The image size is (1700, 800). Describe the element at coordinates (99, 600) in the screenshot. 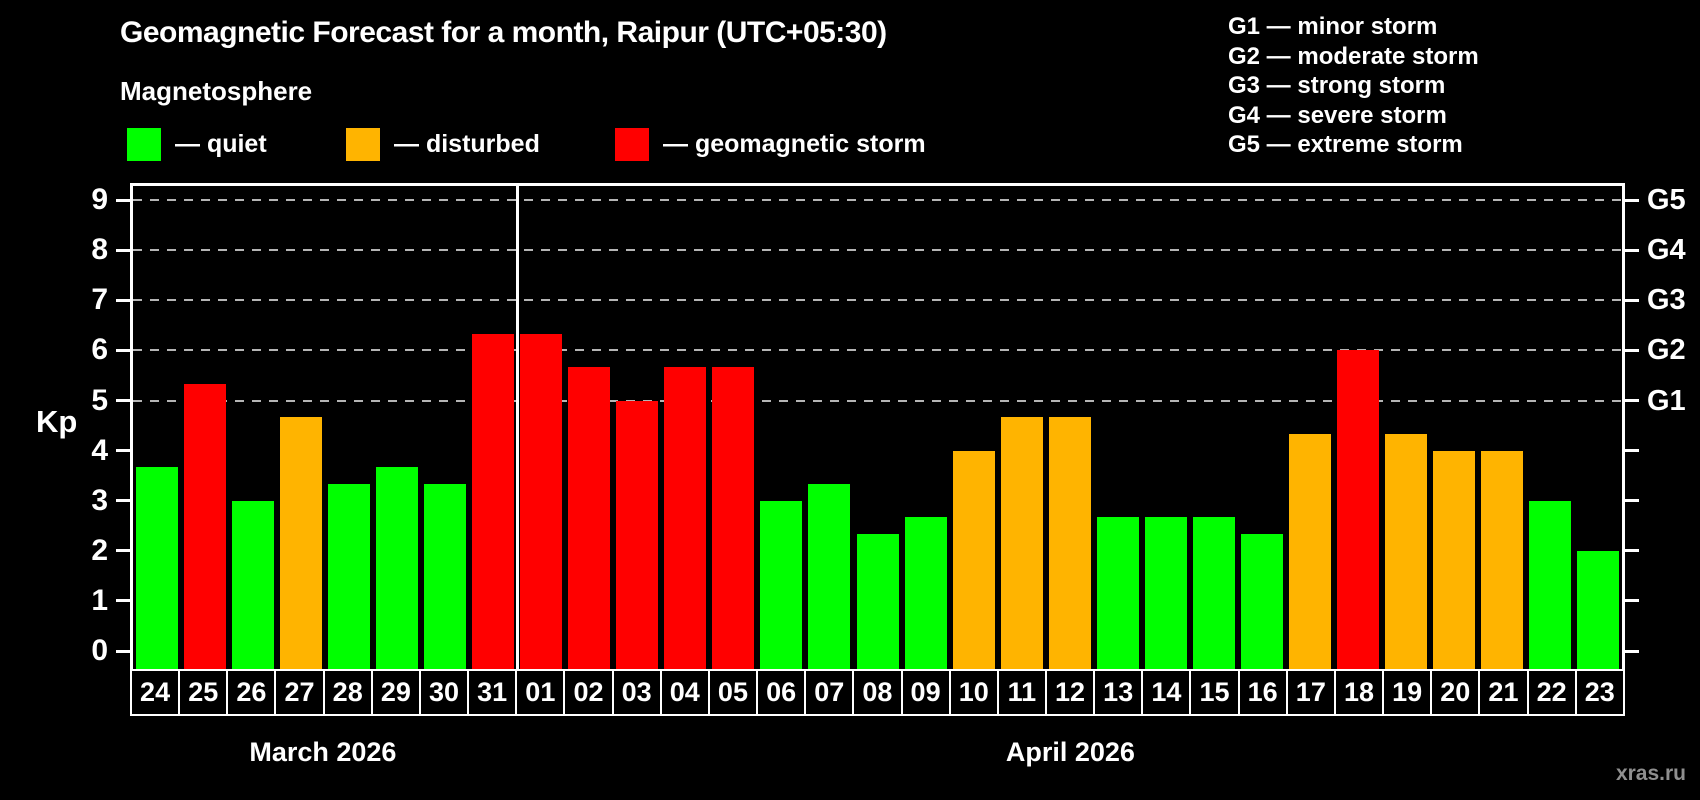

I see `y-axis-label-1: 1` at that location.